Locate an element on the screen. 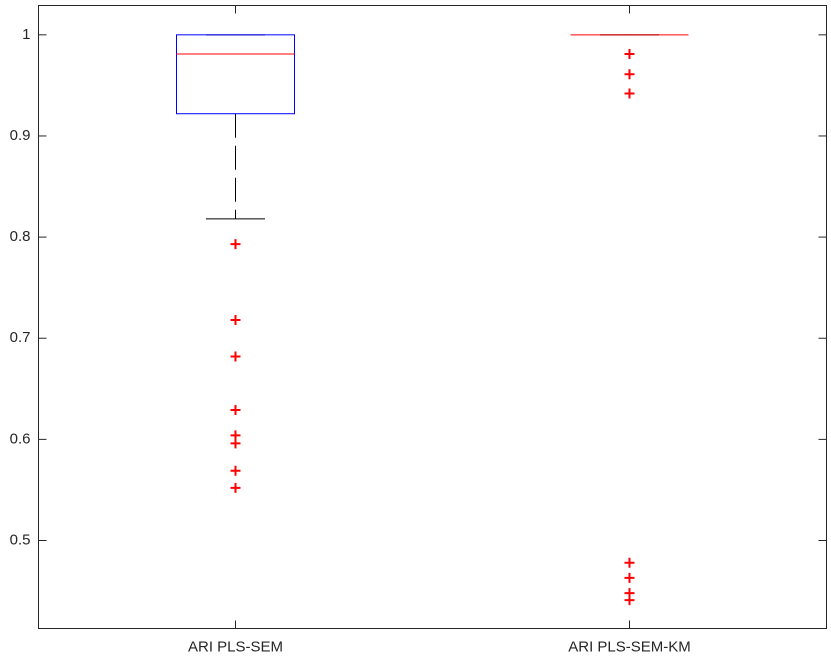 This screenshot has width=831, height=657. y-tick-label: 0.6 is located at coordinates (20, 438).